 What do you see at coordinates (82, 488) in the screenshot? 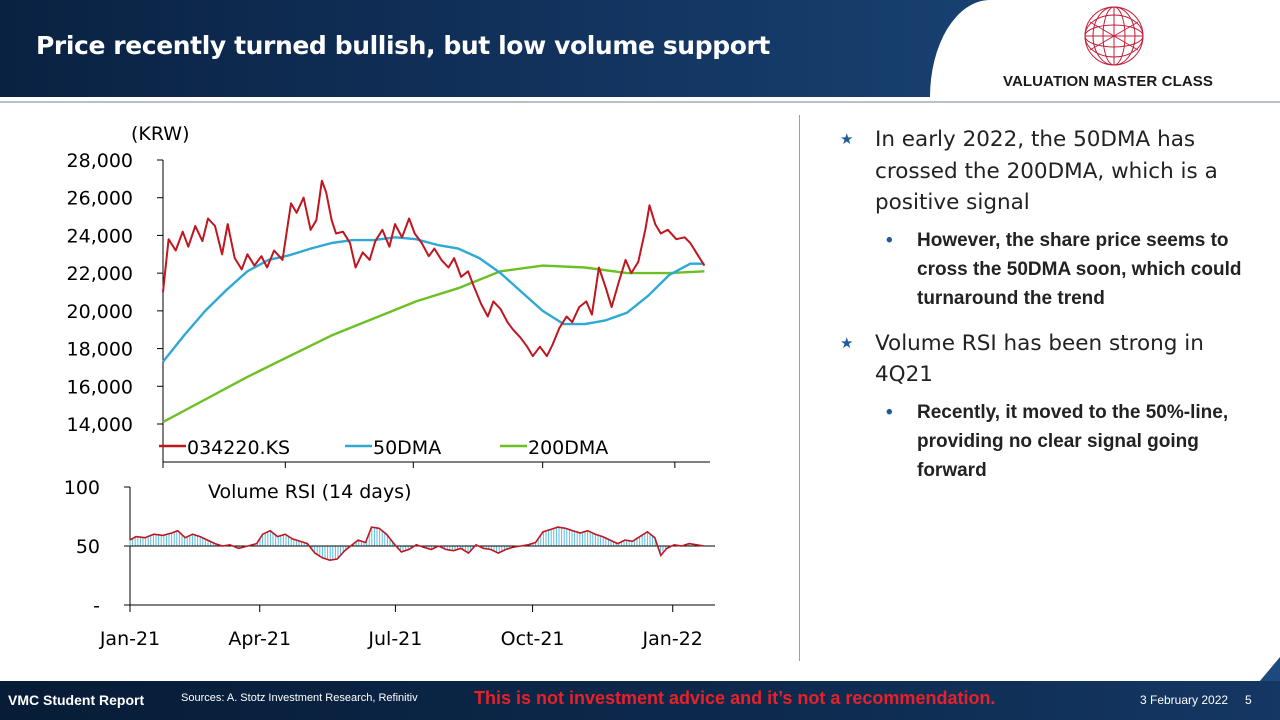
I see `rsi-y-tick-label: 100` at bounding box center [82, 488].